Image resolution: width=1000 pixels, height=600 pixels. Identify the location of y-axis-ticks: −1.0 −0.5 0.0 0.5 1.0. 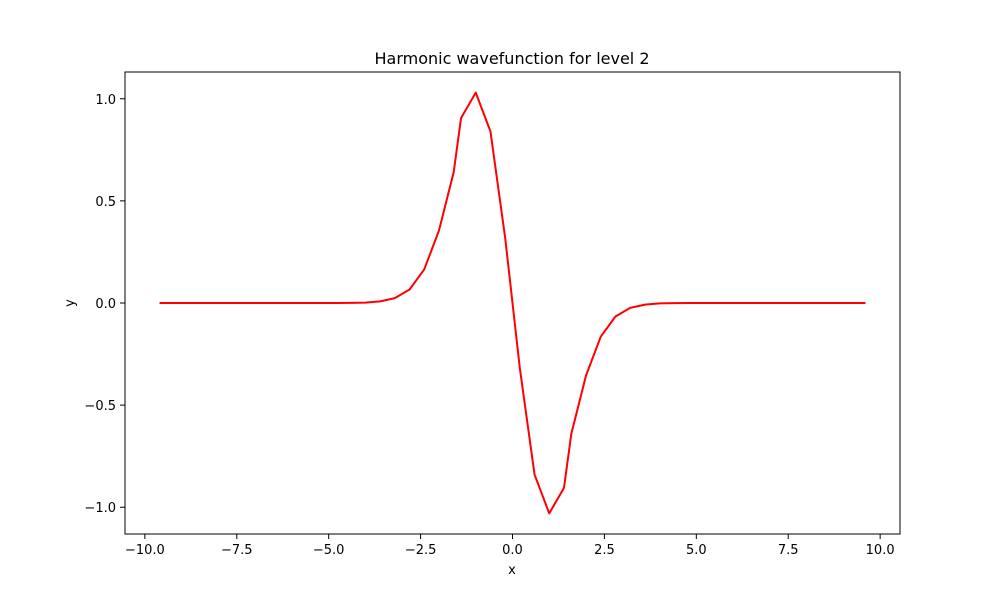
(104, 304).